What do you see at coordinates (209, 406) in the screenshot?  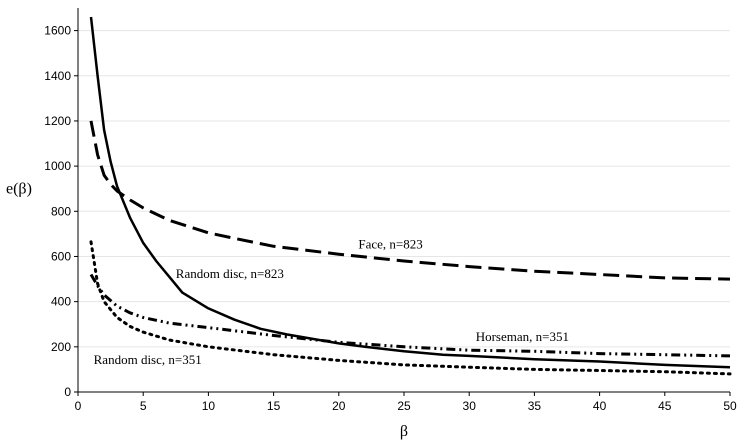 I see `x-tick-label: 10` at bounding box center [209, 406].